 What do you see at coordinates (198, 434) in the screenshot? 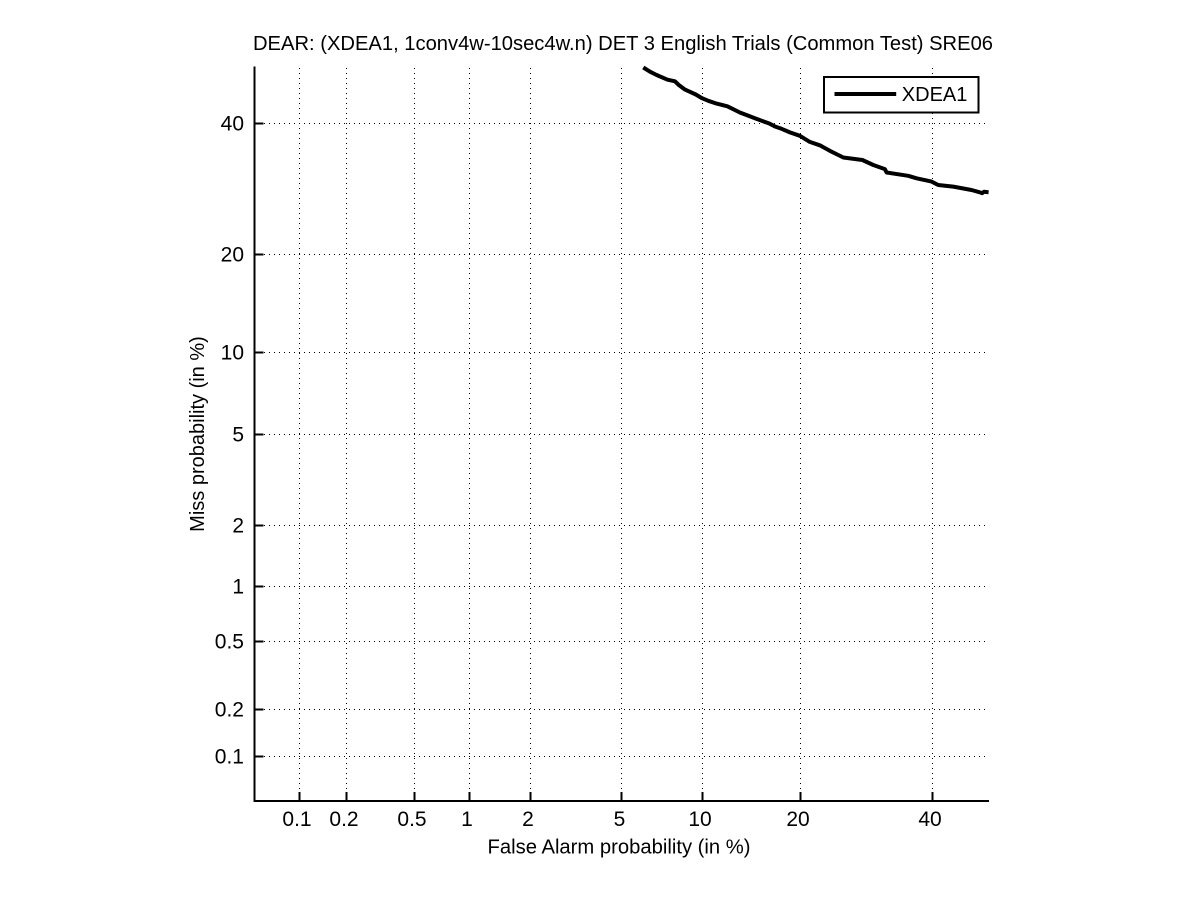
I see `svg-text: Miss probability (in %)` at bounding box center [198, 434].